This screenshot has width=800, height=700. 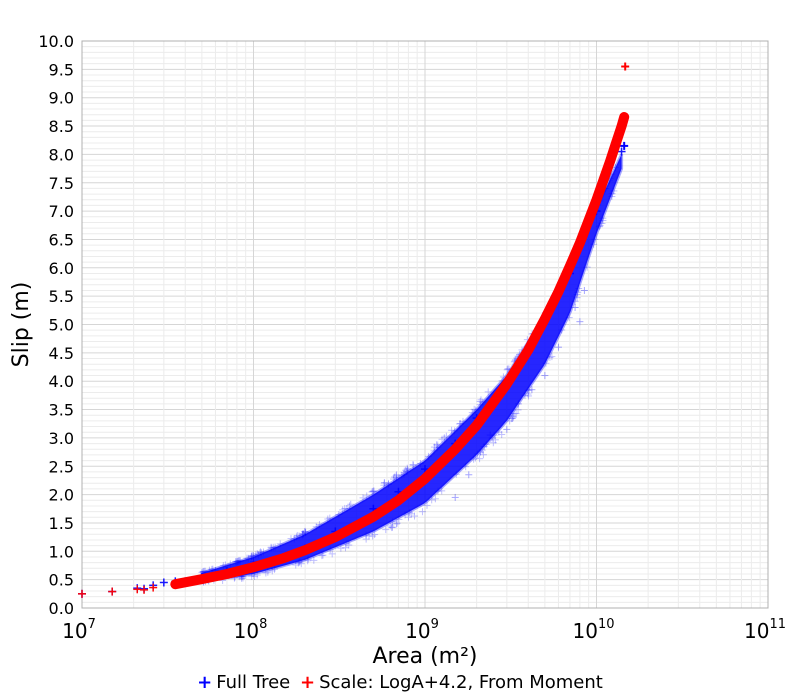 What do you see at coordinates (424, 630) in the screenshot?
I see `x-axis-ticks: 107 108 109 1010 1011` at bounding box center [424, 630].